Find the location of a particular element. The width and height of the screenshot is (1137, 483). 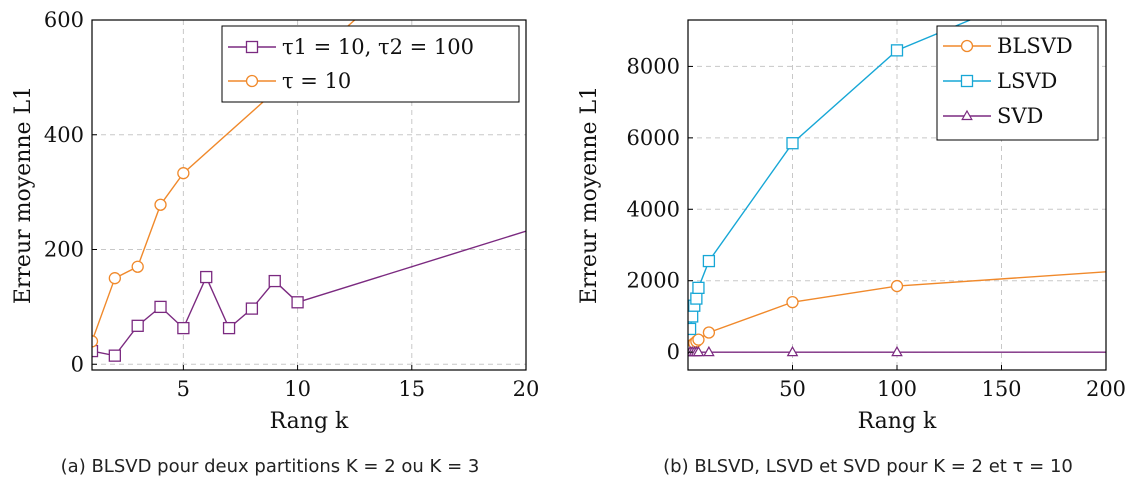

chart-a-legend: τ1 = 10, τ2 = 100 τ = 10 is located at coordinates (370, 64).